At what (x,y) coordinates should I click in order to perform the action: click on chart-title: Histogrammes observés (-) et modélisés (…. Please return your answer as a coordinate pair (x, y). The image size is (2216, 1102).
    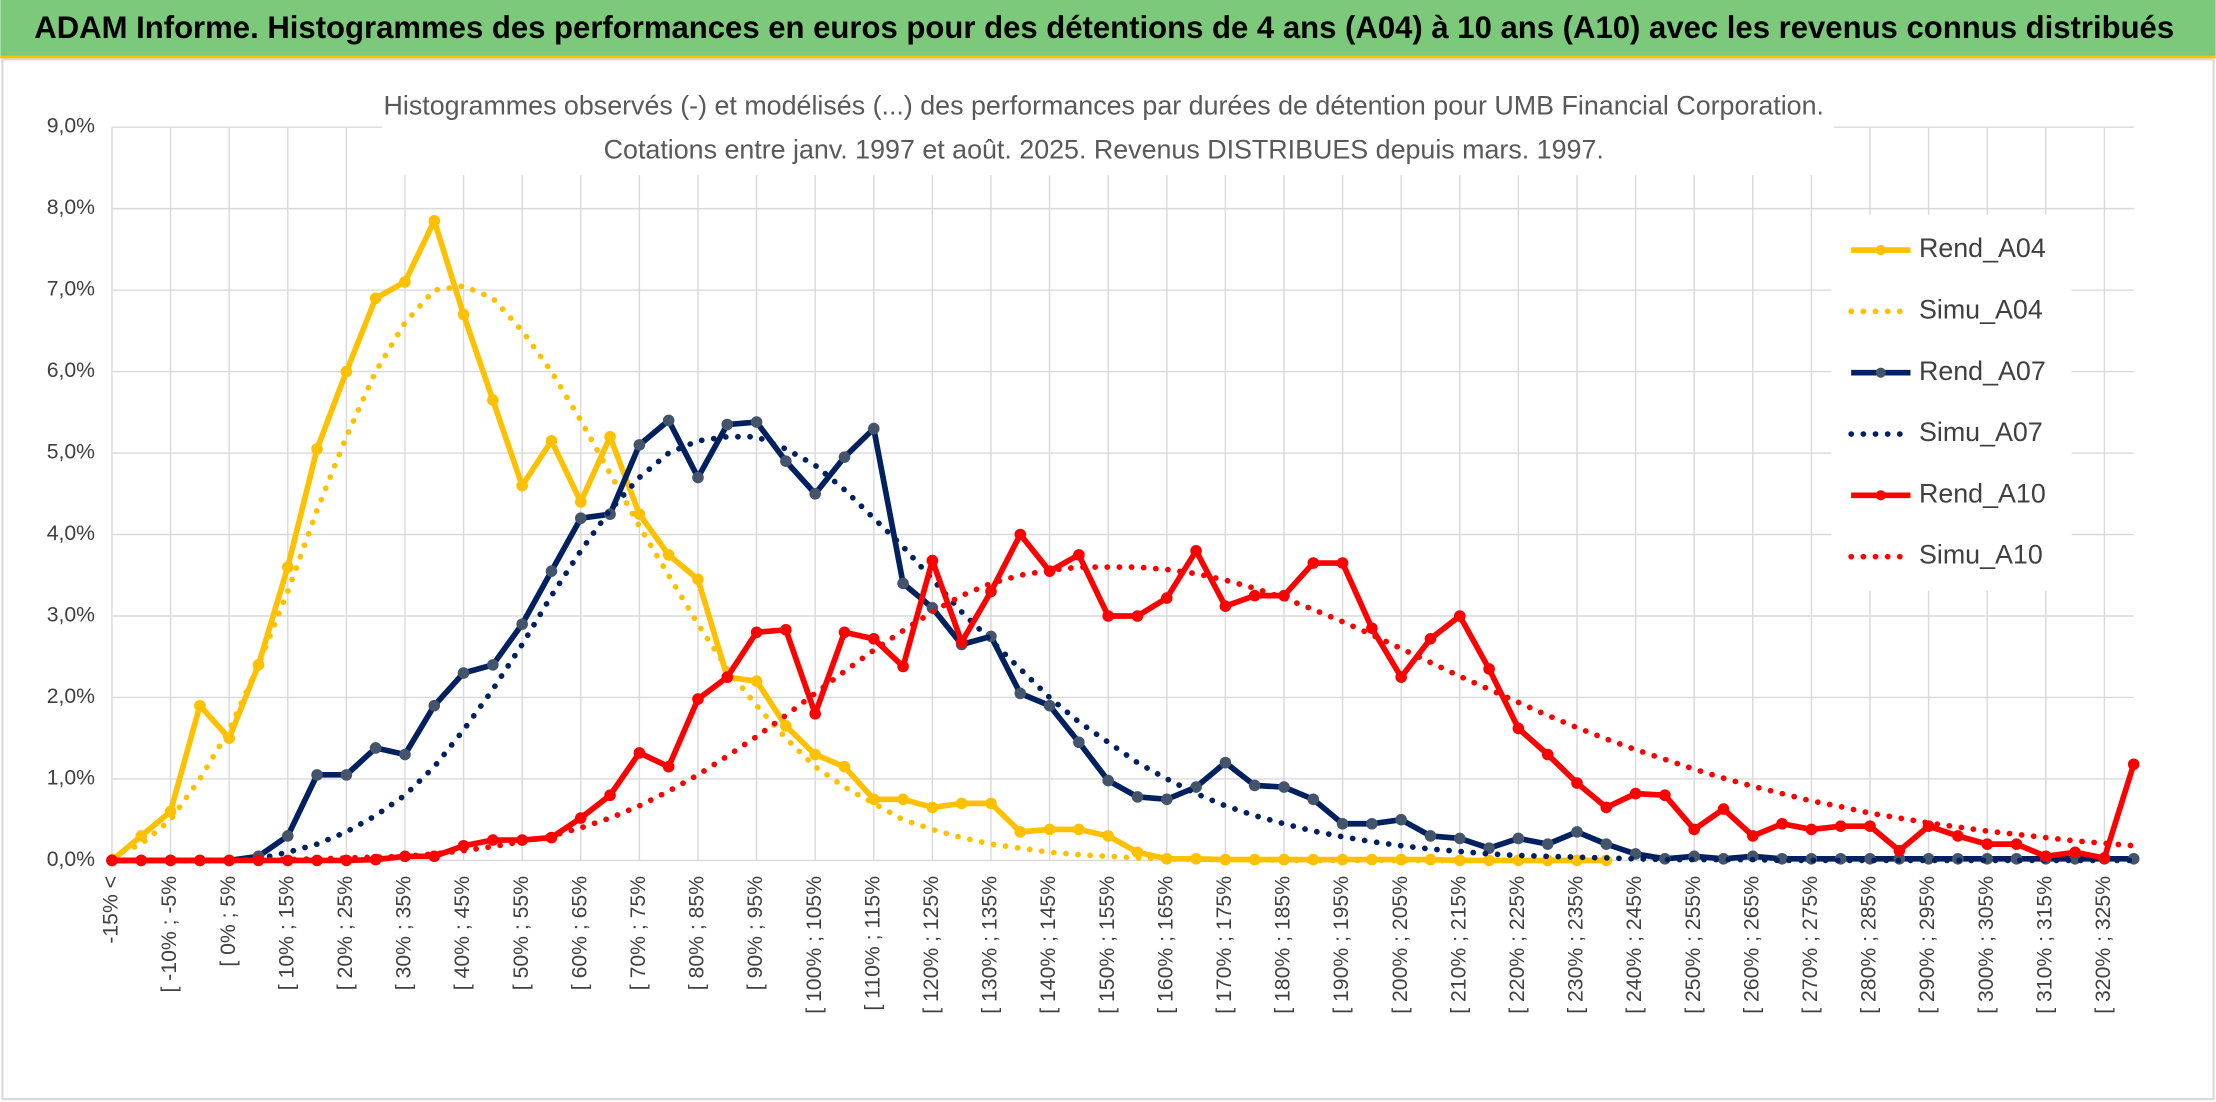
    Looking at the image, I should click on (1104, 105).